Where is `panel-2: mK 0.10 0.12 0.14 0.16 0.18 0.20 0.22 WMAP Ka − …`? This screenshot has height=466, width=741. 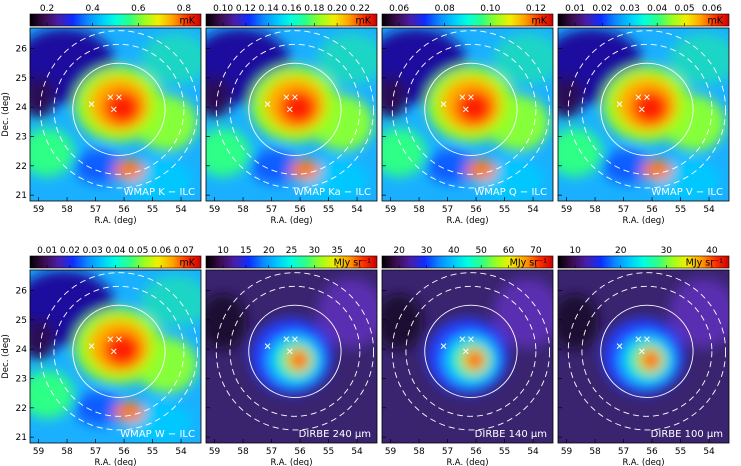 panel-2: mK 0.10 0.12 0.14 0.16 0.18 0.20 0.22 WMAP Ka − … is located at coordinates (291, 115).